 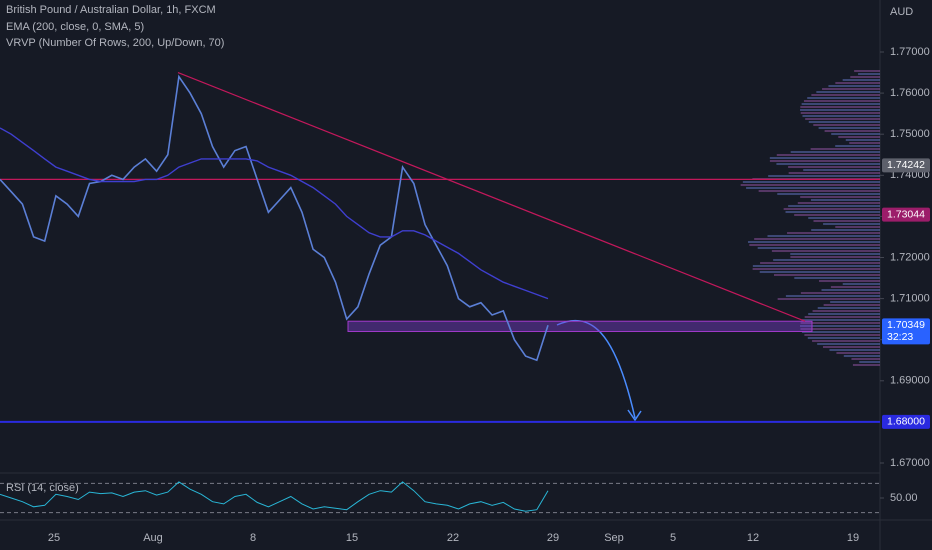 What do you see at coordinates (253, 538) in the screenshot?
I see `x-tick-label: 8` at bounding box center [253, 538].